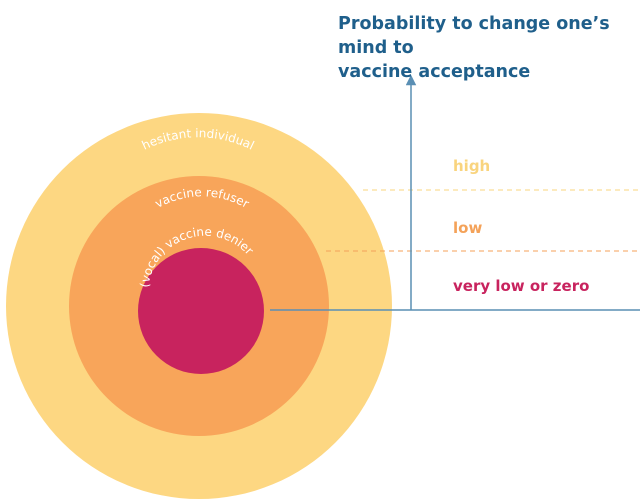 This screenshot has width=640, height=501. Describe the element at coordinates (474, 36) in the screenshot. I see `heading-line-1: Probability to change one’s mind to` at that location.